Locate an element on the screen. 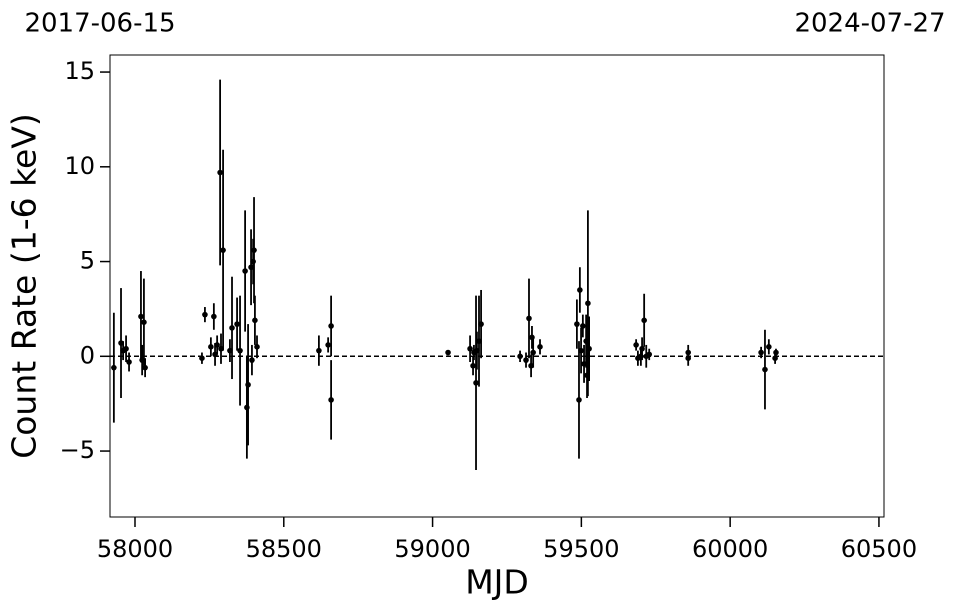 The height and width of the screenshot is (613, 962). x-axis-label: MJD is located at coordinates (497, 582).